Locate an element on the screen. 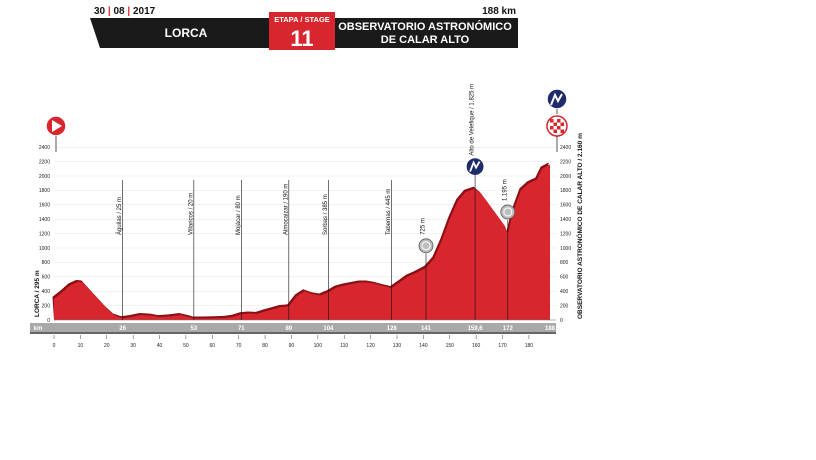  point-label: Mojácar / 80 m is located at coordinates (239, 215).